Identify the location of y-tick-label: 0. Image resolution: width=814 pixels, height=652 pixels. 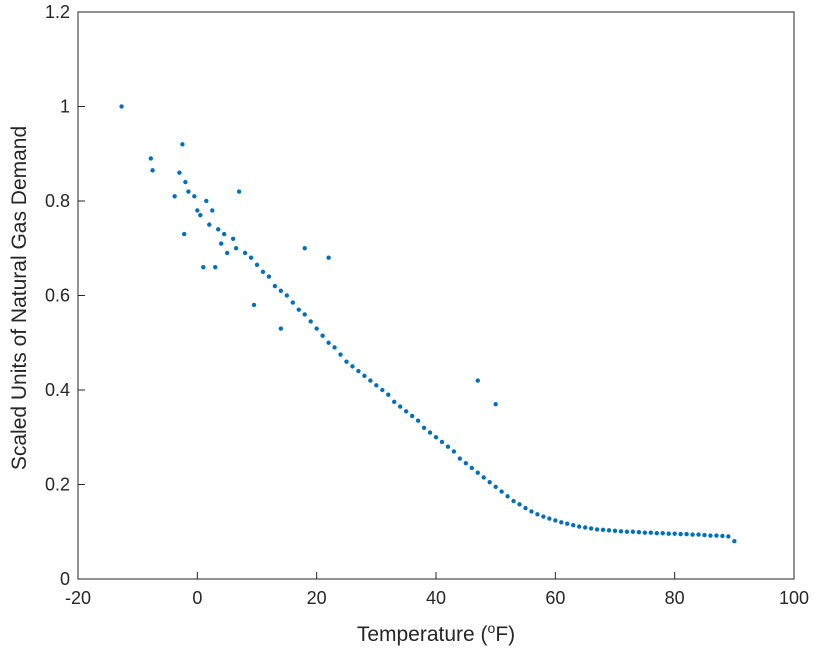
(65, 579).